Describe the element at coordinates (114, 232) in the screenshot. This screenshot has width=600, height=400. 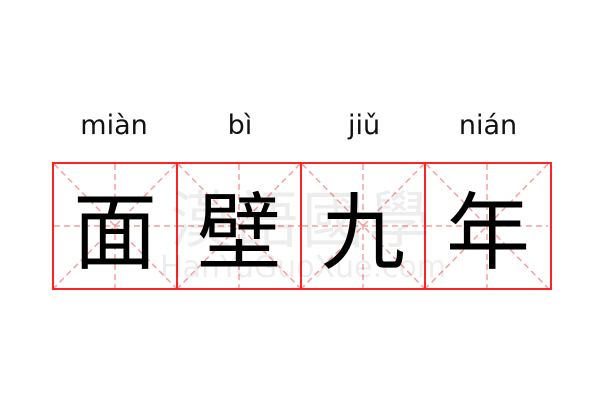
I see `character: 面` at that location.